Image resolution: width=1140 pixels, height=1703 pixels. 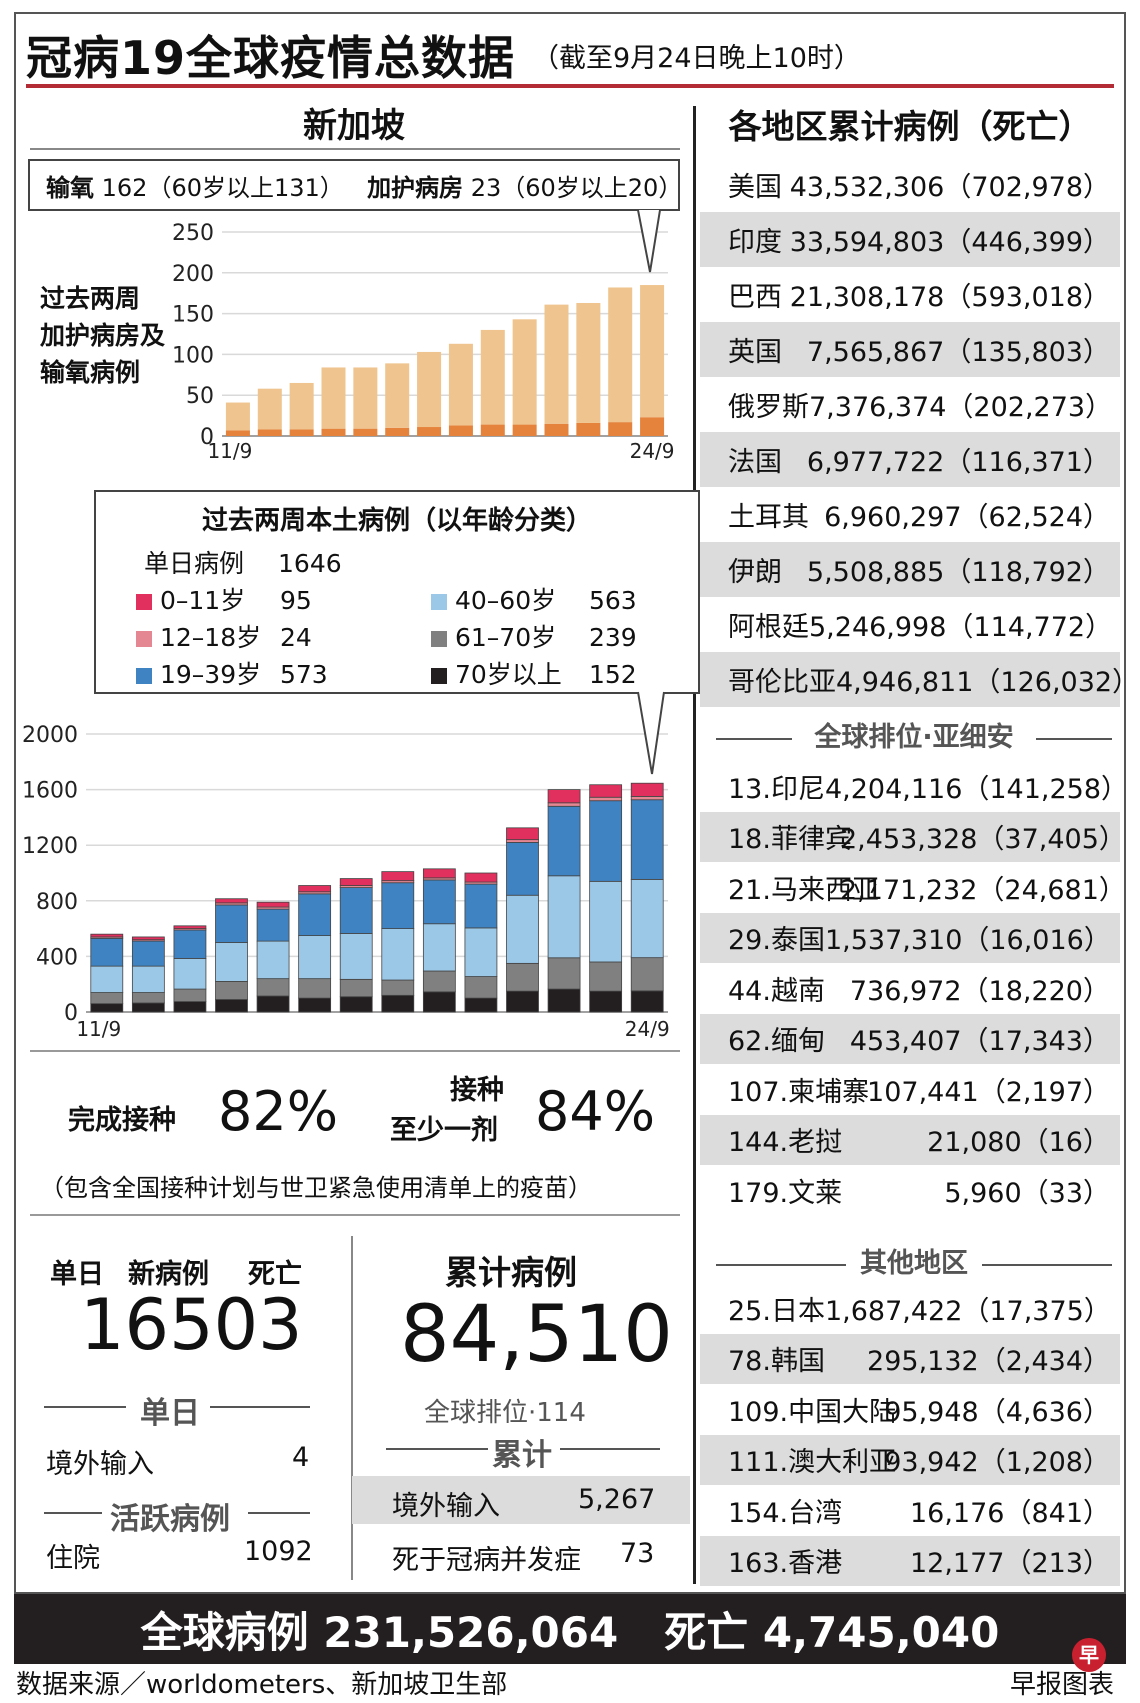 What do you see at coordinates (949, 187) in the screenshot?
I see `region-value: 43,532,306（702,978）` at bounding box center [949, 187].